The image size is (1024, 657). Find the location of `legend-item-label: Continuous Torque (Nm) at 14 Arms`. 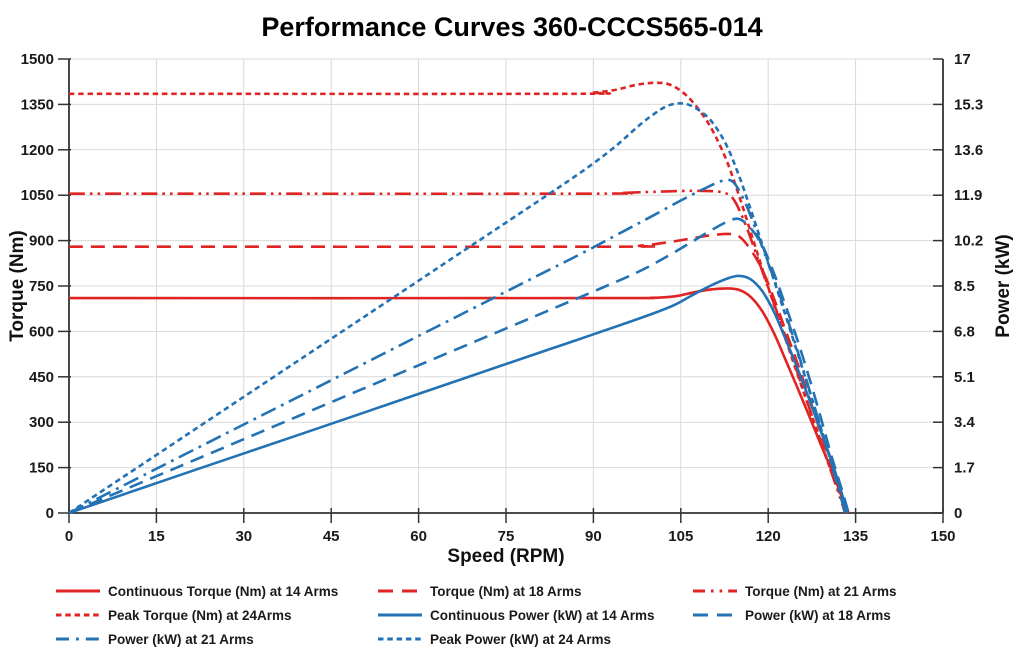

legend-item-label: Continuous Torque (Nm) at 14 Arms is located at coordinates (223, 591).